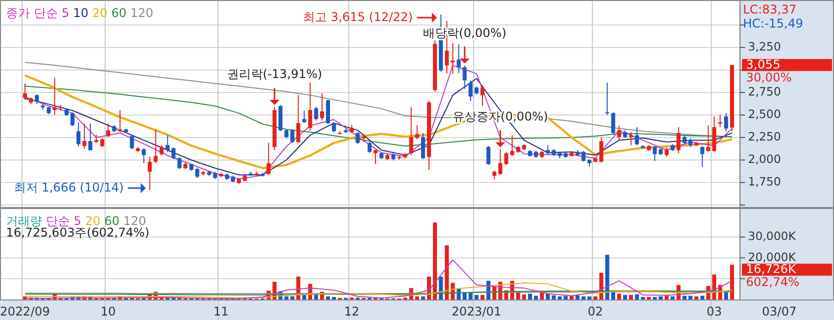 The image size is (834, 320). Describe the element at coordinates (357, 17) in the screenshot. I see `annotation: 최고 3,615 (12/22)` at that location.